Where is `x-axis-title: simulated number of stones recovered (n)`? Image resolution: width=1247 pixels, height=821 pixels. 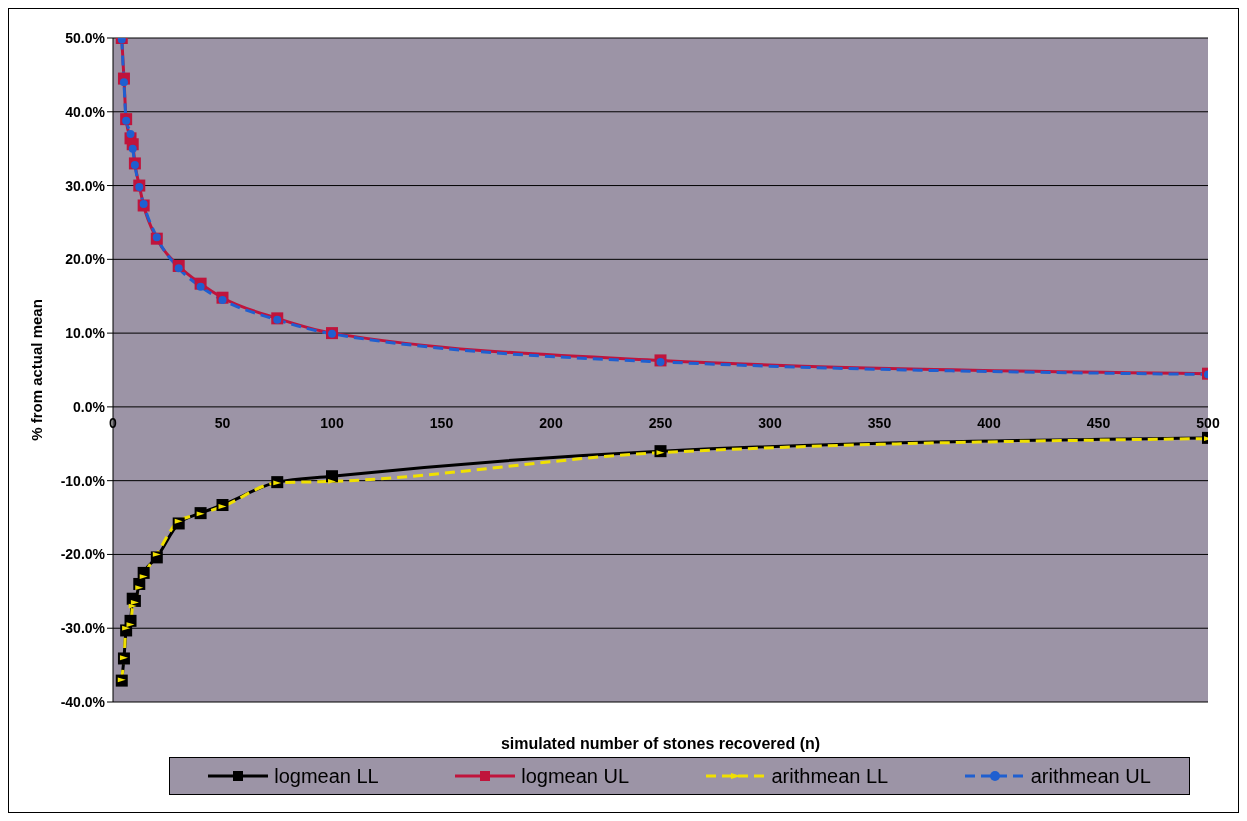 x-axis-title: simulated number of stones recovered (n) is located at coordinates (660, 743).